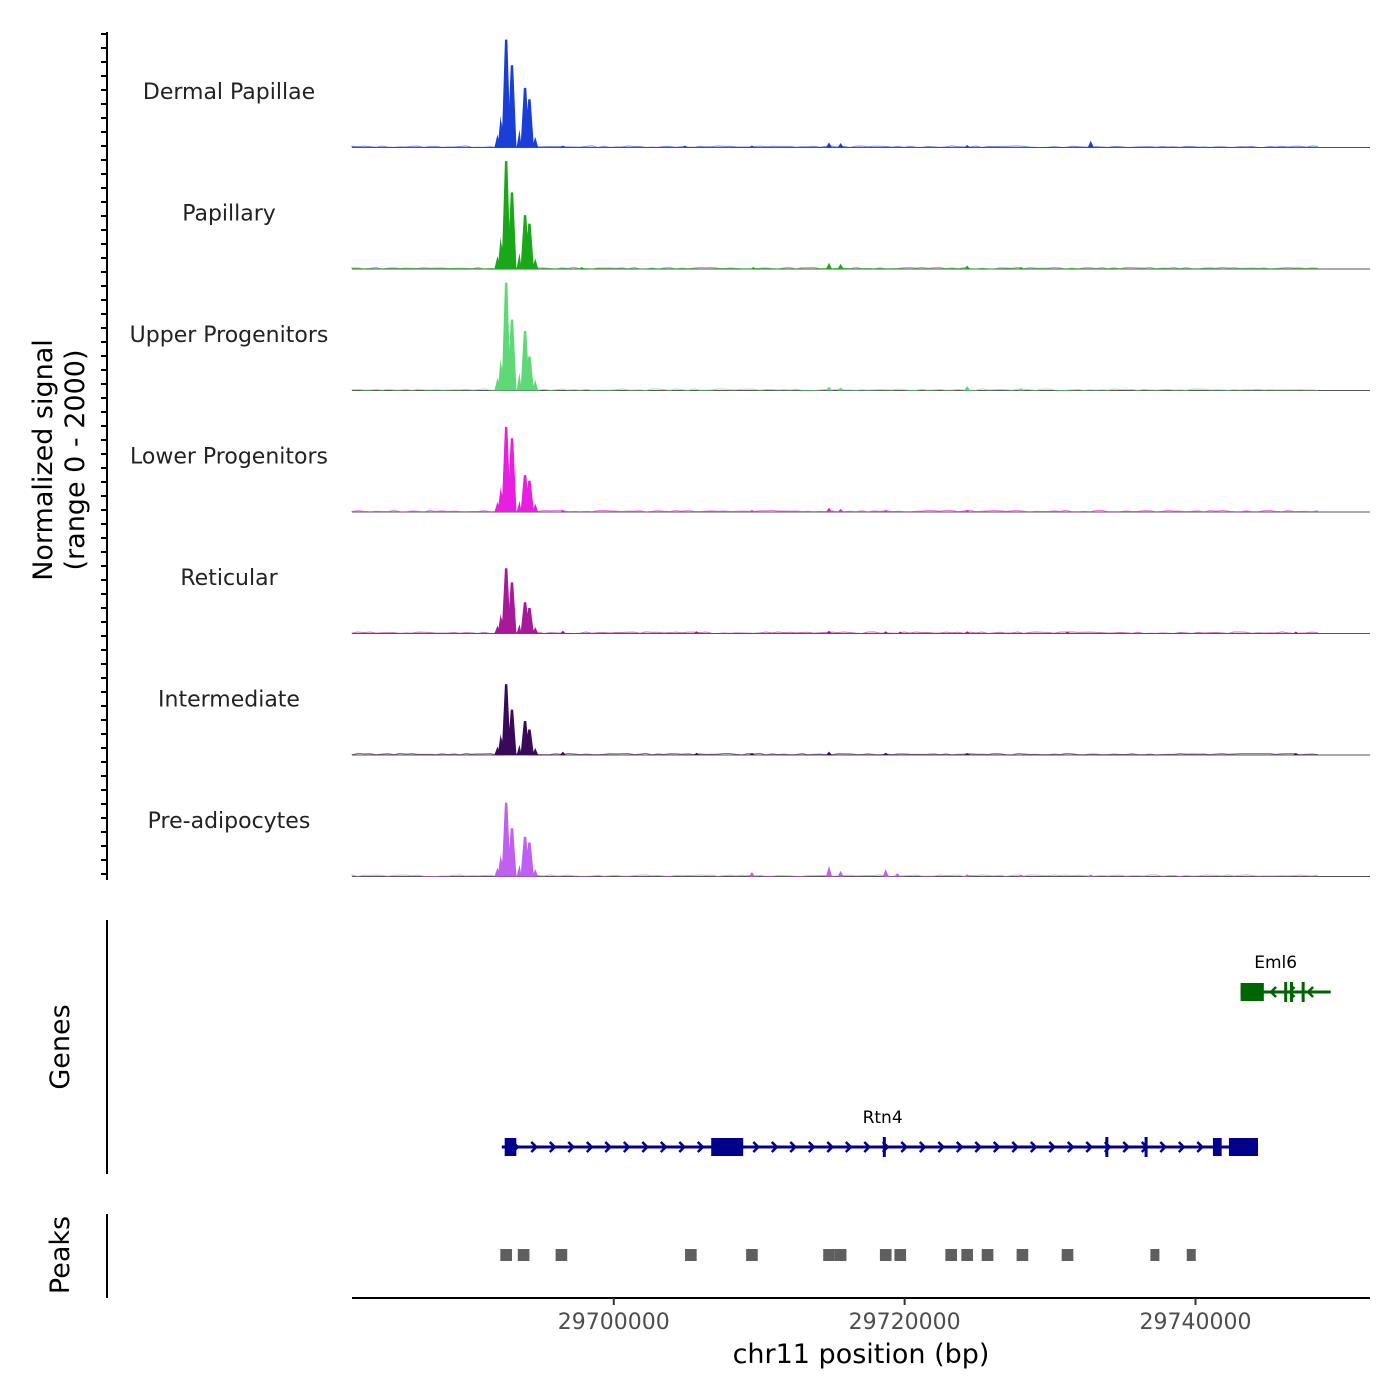 Image resolution: width=1400 pixels, height=1400 pixels. I want to click on coverage-track: Papillary, so click(776, 215).